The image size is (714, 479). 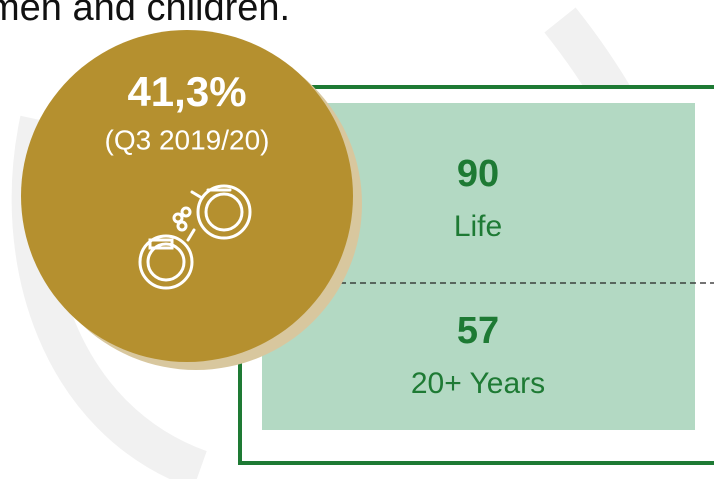 What do you see at coordinates (195, 237) in the screenshot?
I see `handcuffs-icon` at bounding box center [195, 237].